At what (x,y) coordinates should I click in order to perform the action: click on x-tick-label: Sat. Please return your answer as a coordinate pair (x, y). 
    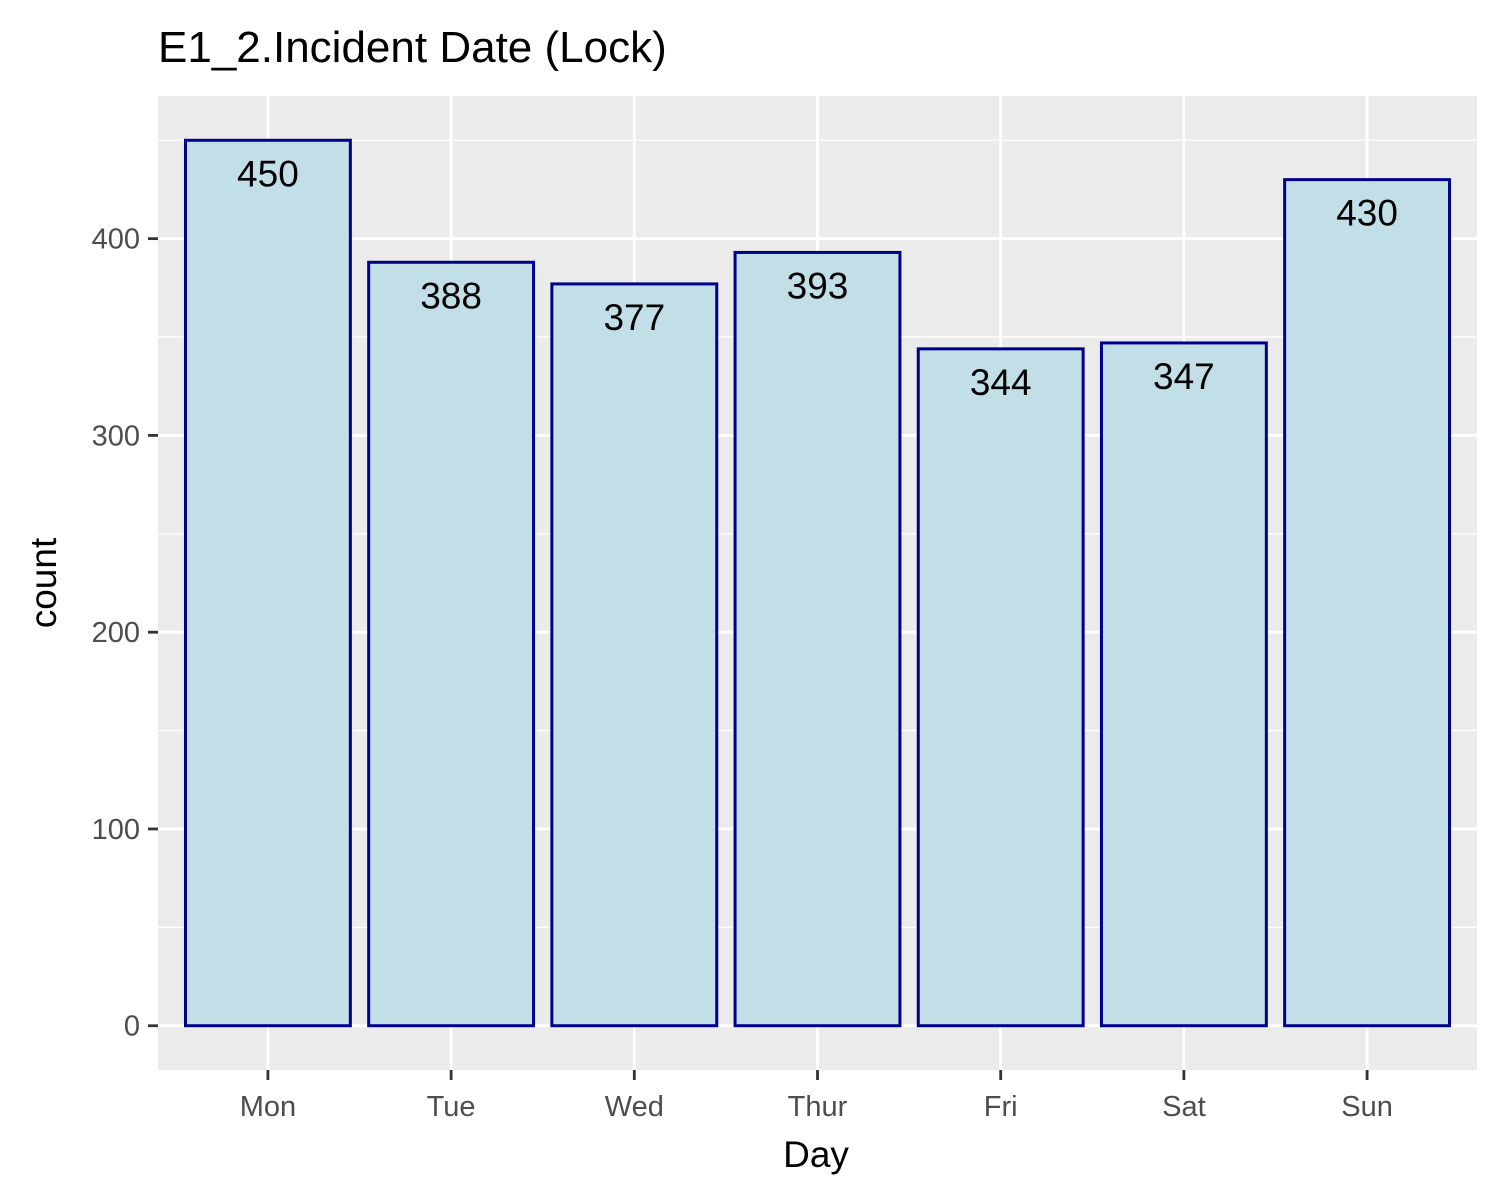
    Looking at the image, I should click on (1184, 1107).